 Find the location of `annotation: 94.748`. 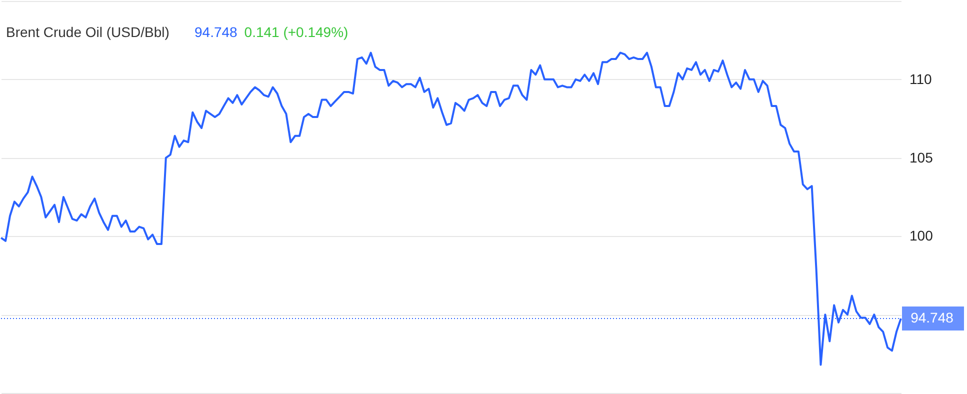

annotation: 94.748 is located at coordinates (216, 32).